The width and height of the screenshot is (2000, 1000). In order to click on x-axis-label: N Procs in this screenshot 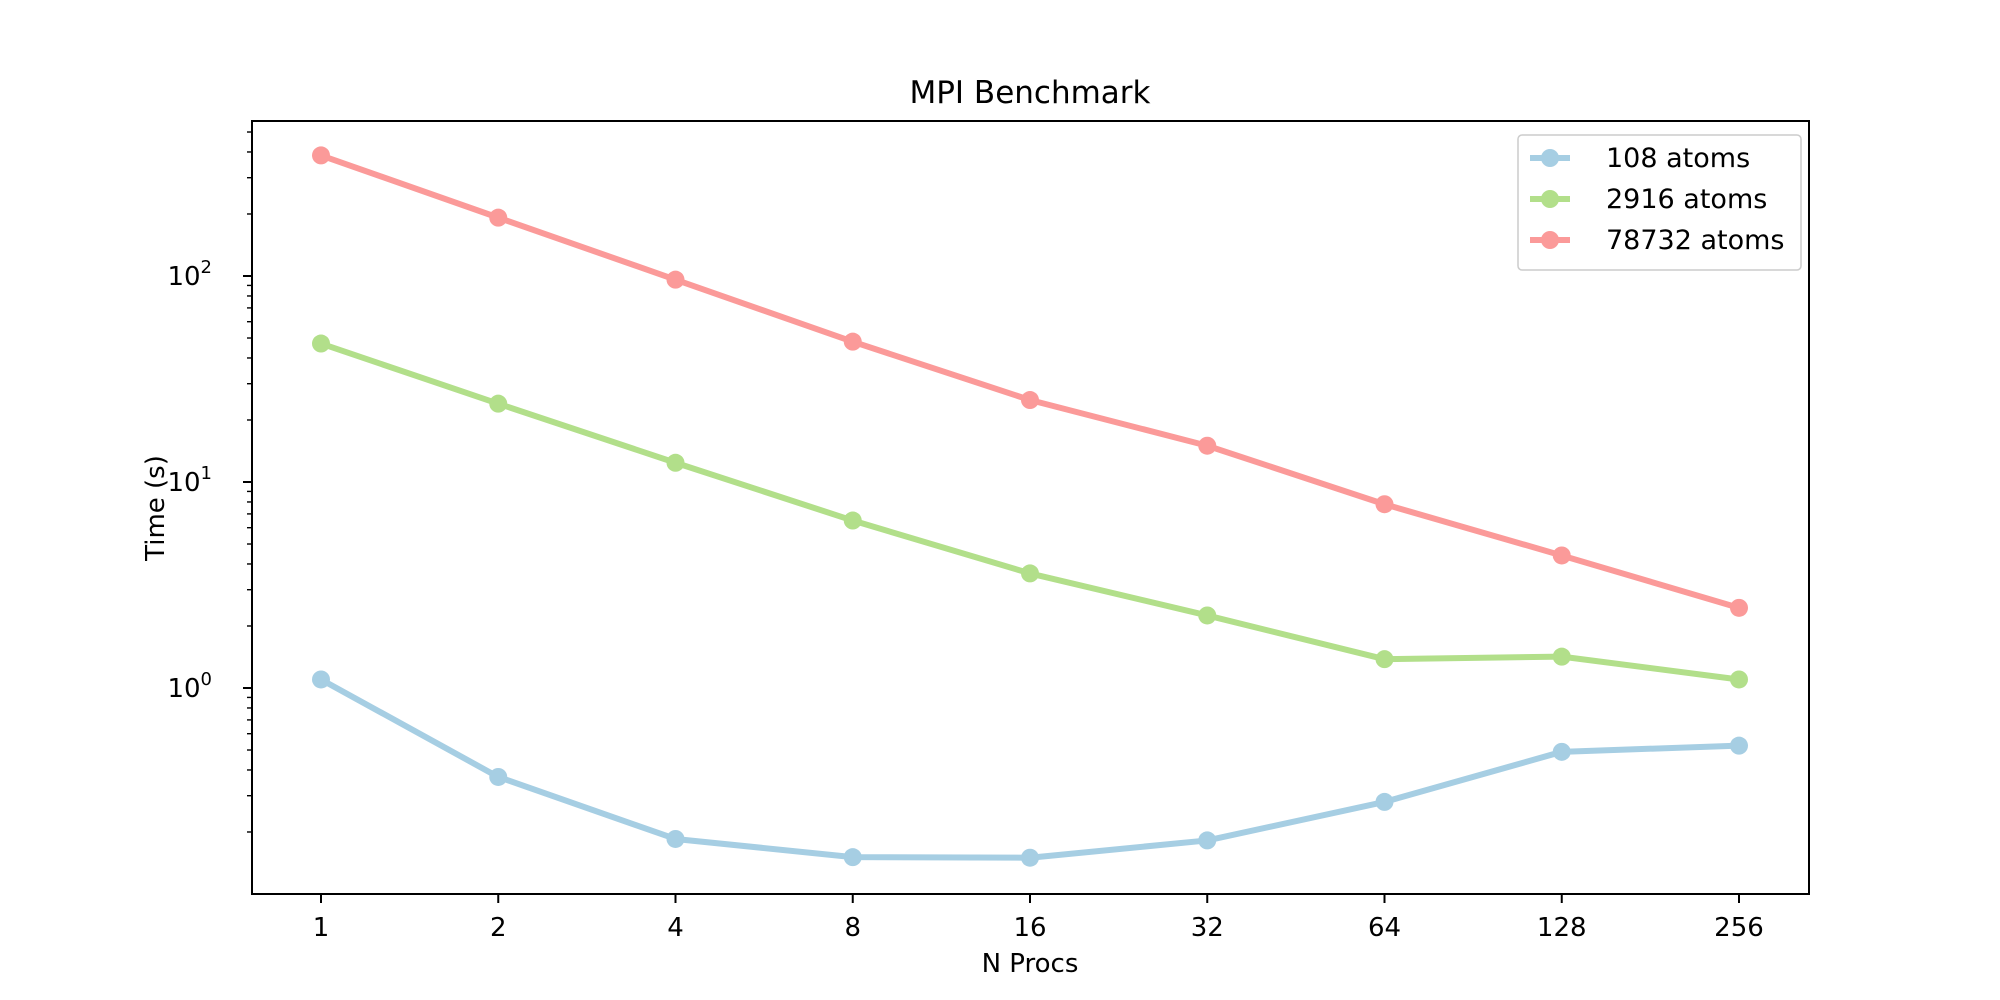, I will do `click(1030, 964)`.